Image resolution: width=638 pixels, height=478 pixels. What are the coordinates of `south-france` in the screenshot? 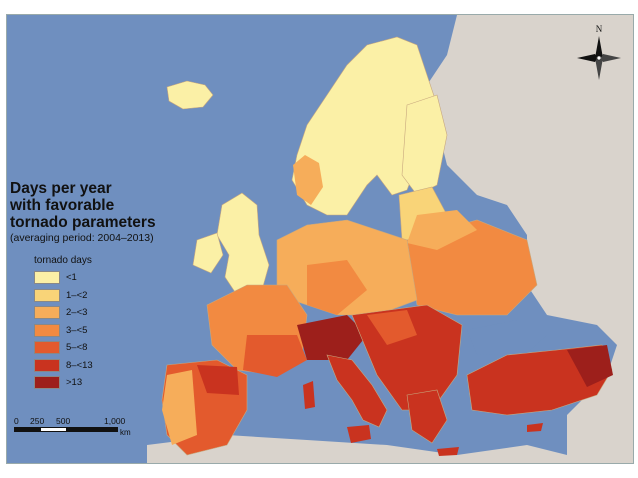 It's located at (275, 356).